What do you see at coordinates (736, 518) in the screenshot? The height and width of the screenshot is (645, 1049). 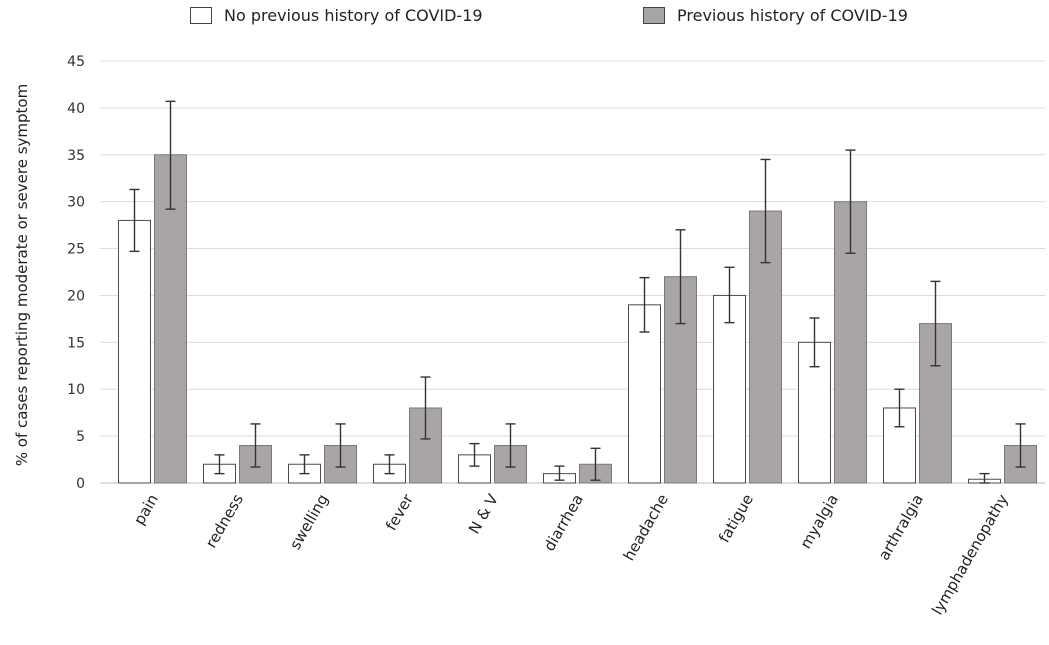 I see `x-tick-label-fatigue: fatigue` at bounding box center [736, 518].